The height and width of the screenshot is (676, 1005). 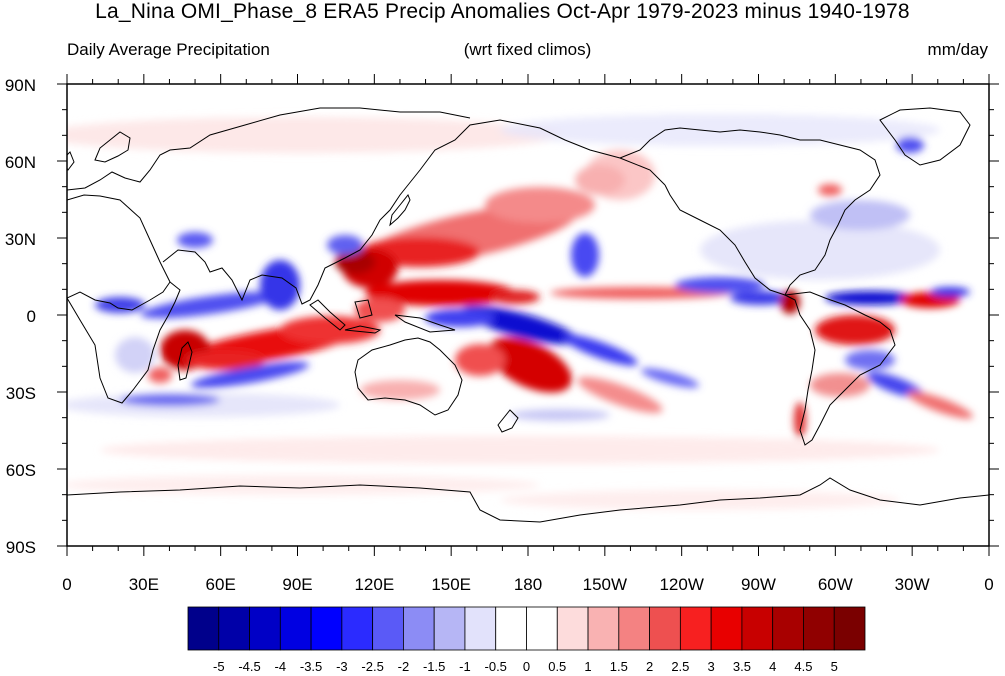 What do you see at coordinates (404, 666) in the screenshot?
I see `colorbar-label: -2` at bounding box center [404, 666].